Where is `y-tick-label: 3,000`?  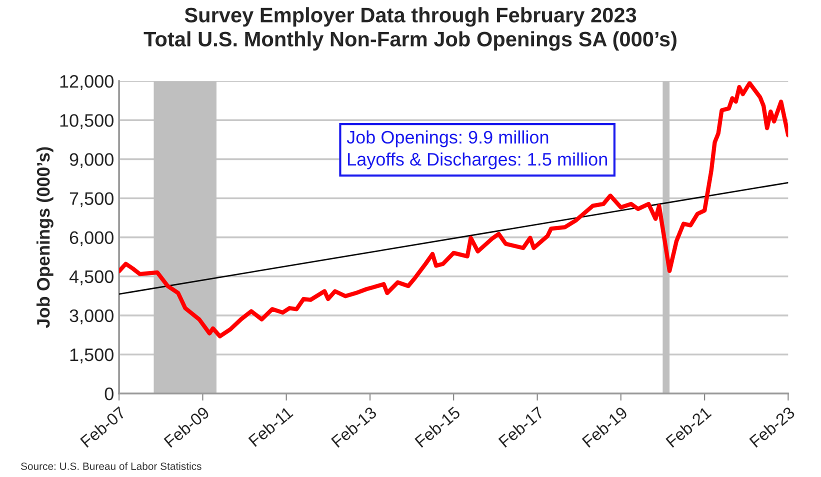
y-tick-label: 3,000 is located at coordinates (92, 316).